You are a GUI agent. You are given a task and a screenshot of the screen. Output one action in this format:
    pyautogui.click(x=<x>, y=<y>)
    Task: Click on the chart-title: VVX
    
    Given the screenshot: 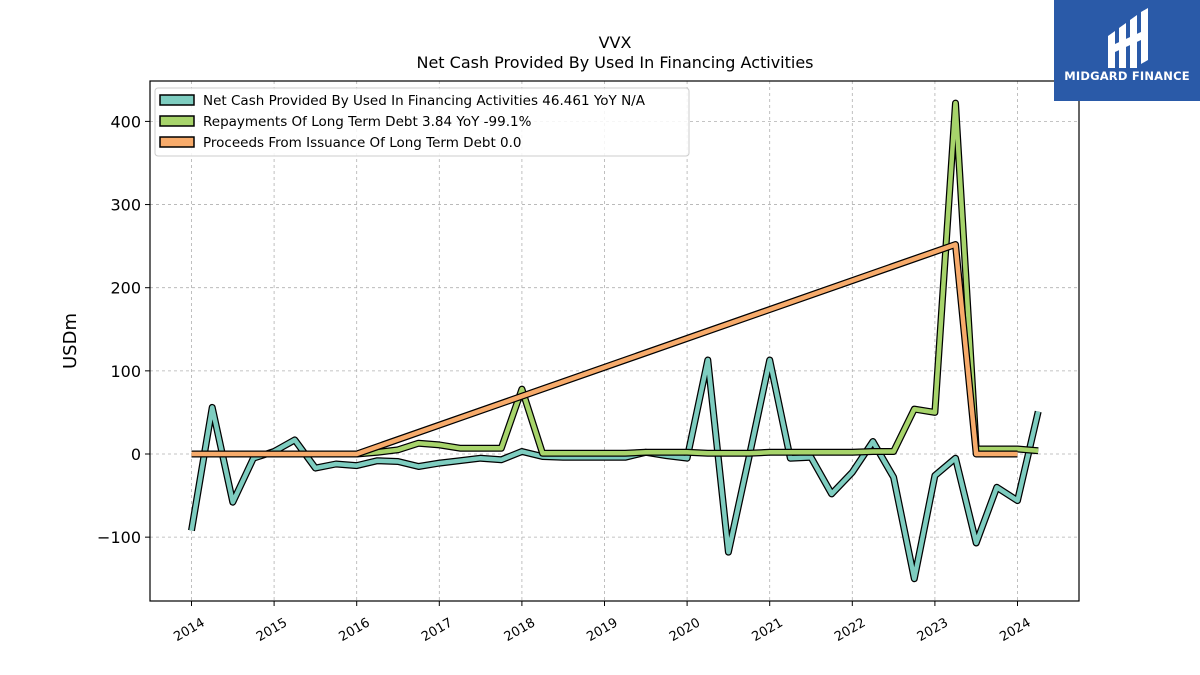 What is the action you would take?
    pyautogui.click(x=615, y=42)
    